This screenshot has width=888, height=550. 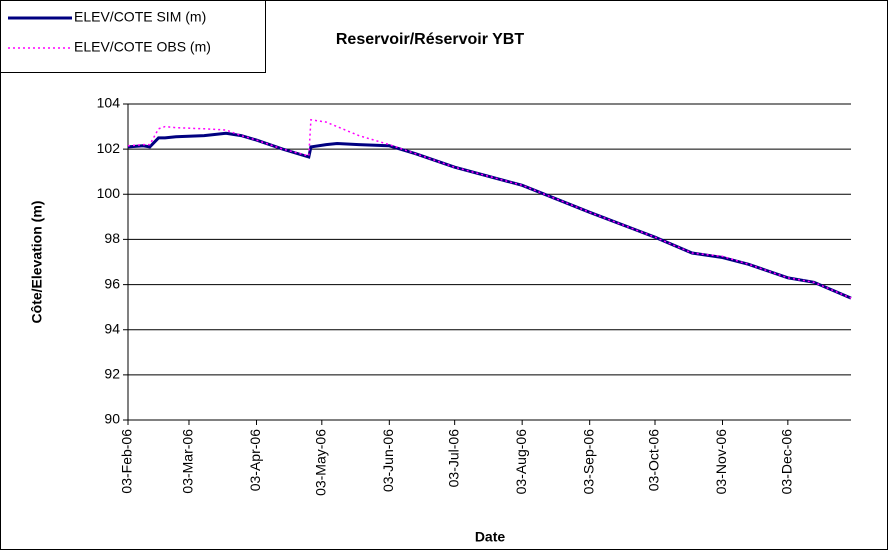 I want to click on chart-title: Reservoir/Réservoir YBT, so click(x=430, y=39).